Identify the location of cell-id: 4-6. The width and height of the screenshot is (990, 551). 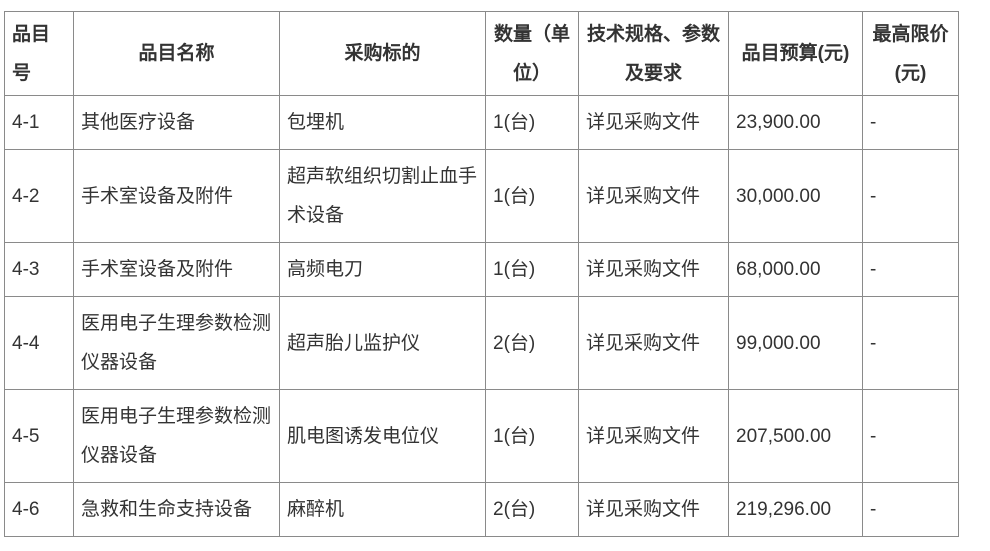
(39, 509).